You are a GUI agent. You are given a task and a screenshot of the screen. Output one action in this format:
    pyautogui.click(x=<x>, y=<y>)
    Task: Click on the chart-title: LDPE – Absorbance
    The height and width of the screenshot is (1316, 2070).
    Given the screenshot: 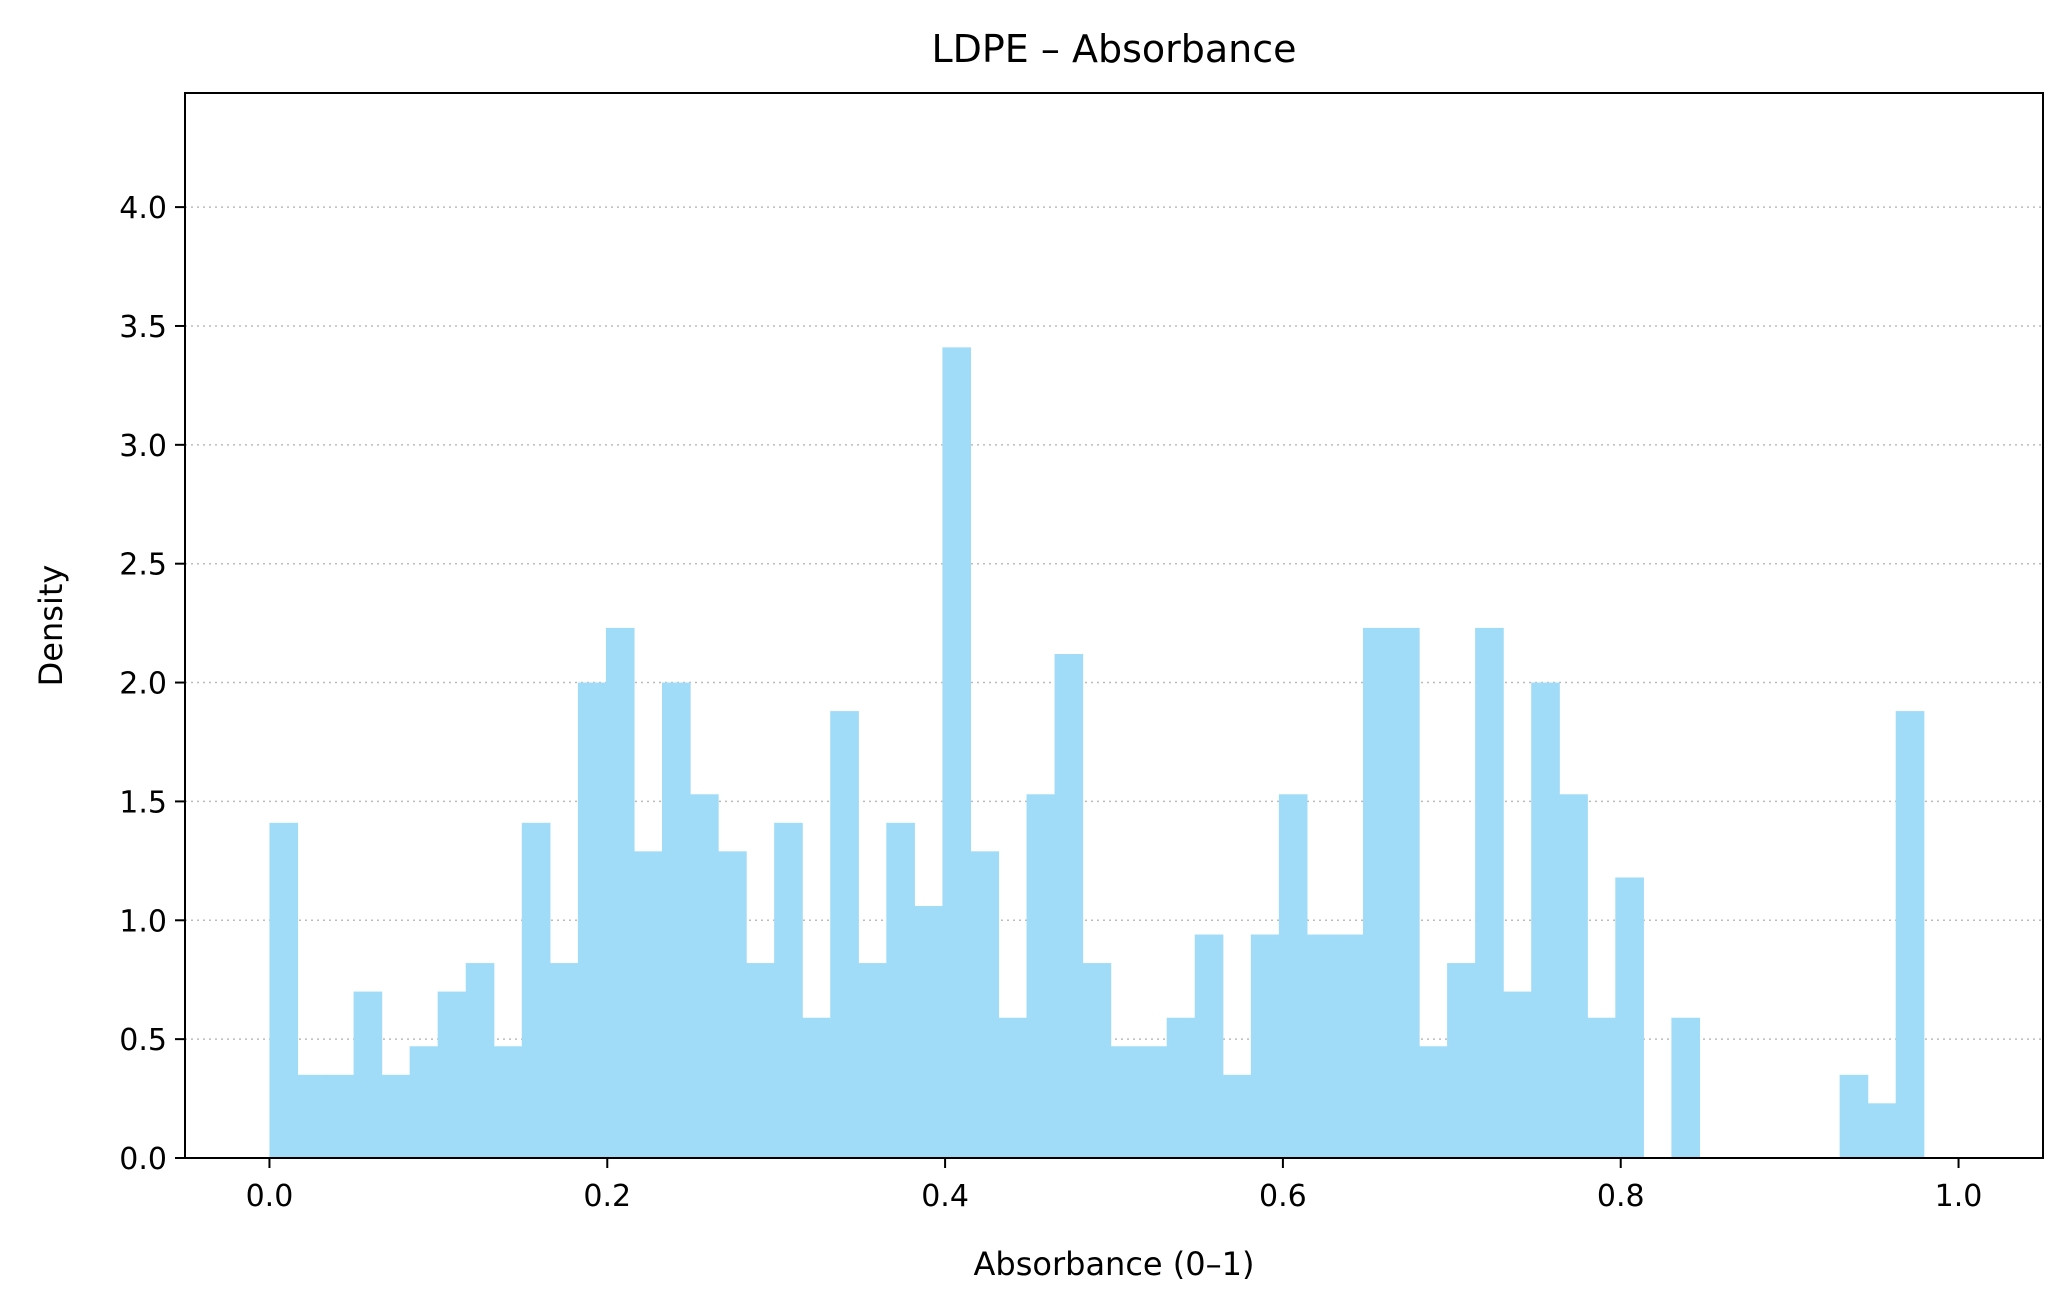 What is the action you would take?
    pyautogui.click(x=1113, y=49)
    